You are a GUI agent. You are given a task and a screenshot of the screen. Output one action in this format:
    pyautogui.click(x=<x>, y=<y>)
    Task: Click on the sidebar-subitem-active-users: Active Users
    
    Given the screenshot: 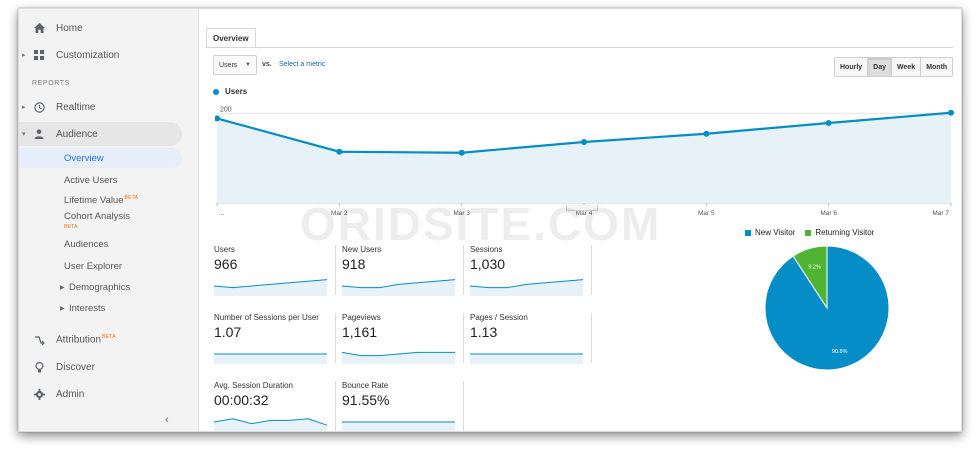 What is the action you would take?
    pyautogui.click(x=109, y=180)
    